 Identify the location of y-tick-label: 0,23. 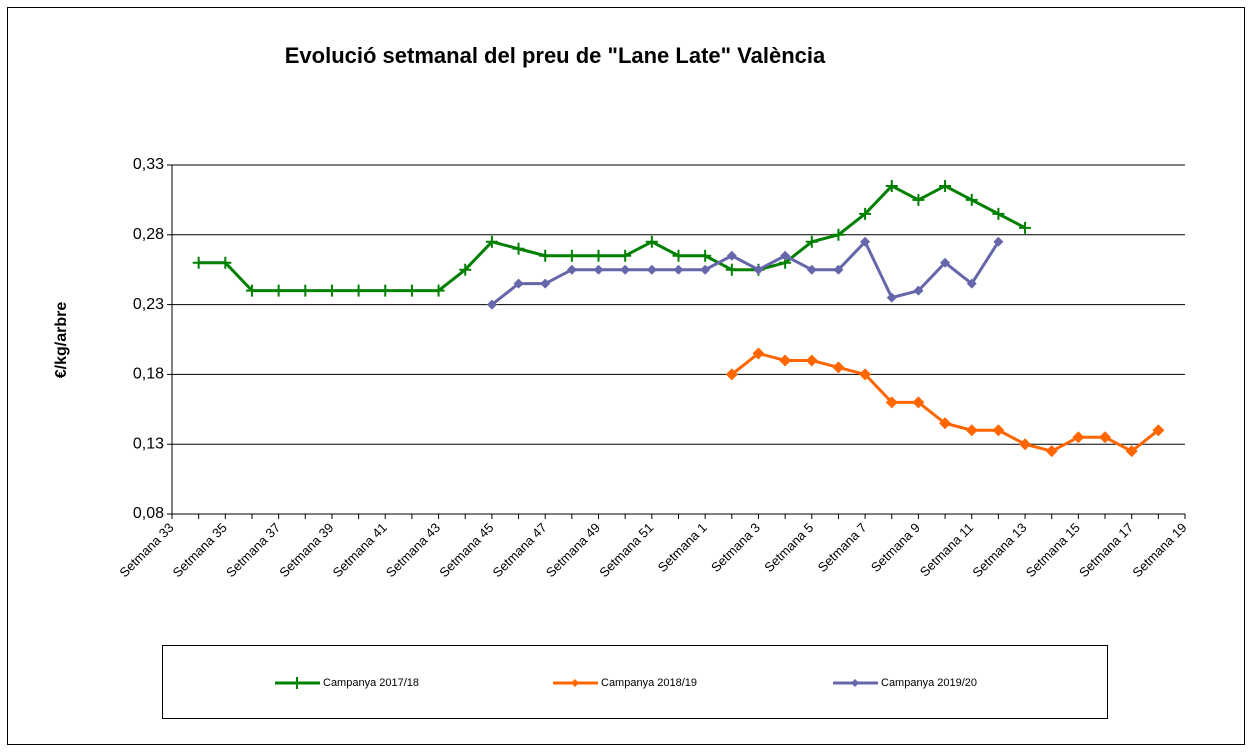
(148, 304).